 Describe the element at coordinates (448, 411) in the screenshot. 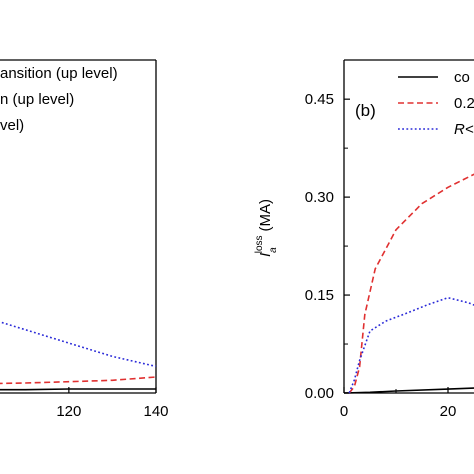

I see `panel-b-x-tick-label: 20` at that location.